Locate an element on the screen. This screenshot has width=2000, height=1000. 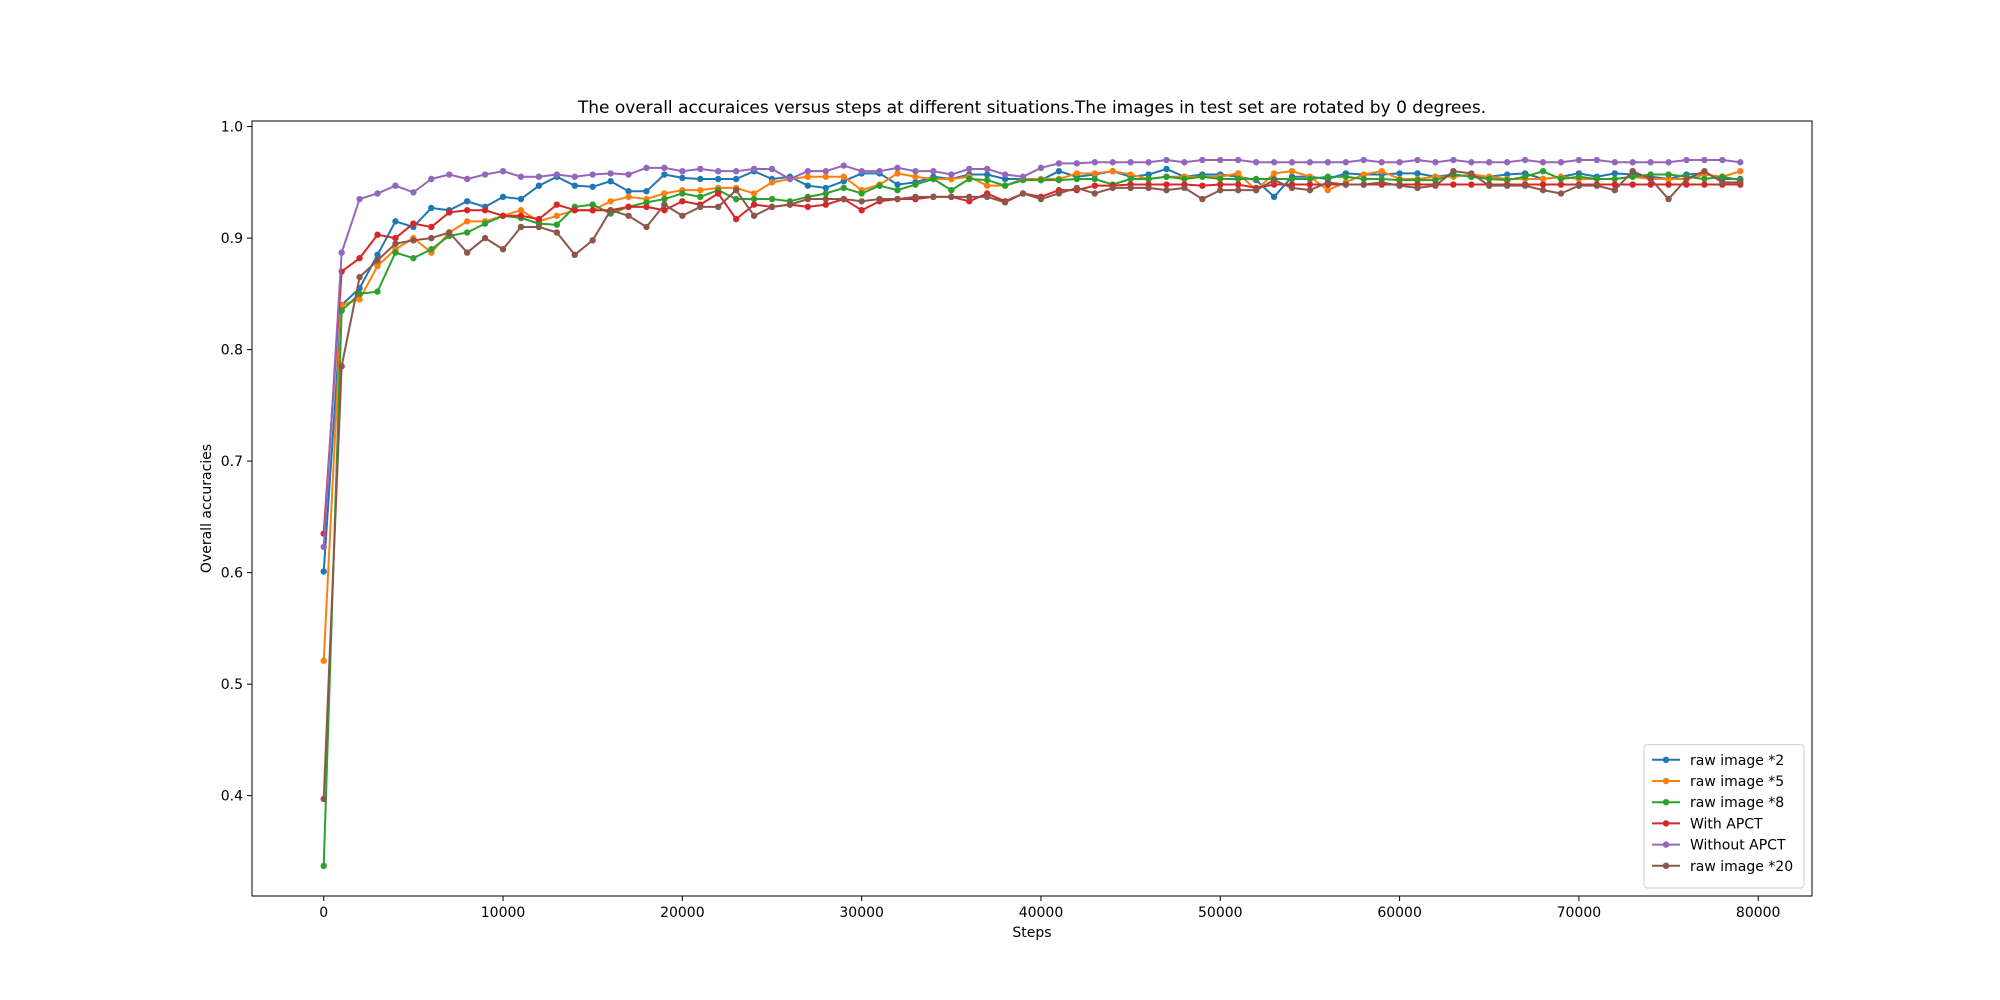
x-tick-label: 30000 is located at coordinates (861, 913).